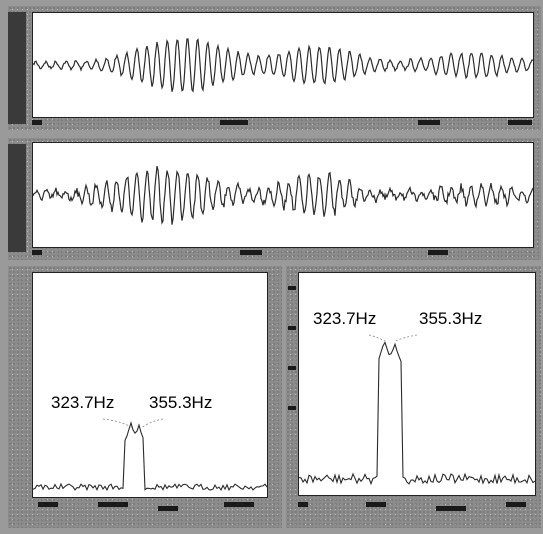 This screenshot has height=534, width=543. I want to click on waveform-bottom-trace, so click(283, 195).